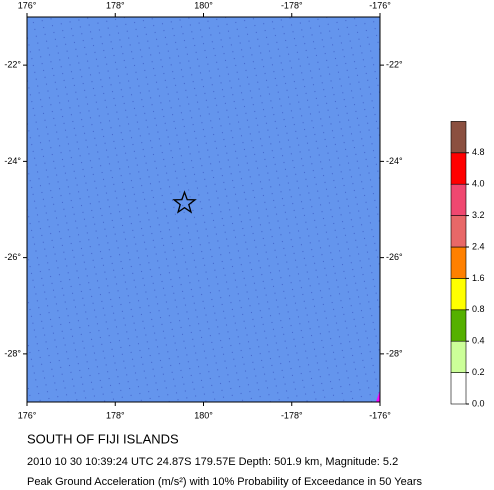  Describe the element at coordinates (478, 341) in the screenshot. I see `colorbar-label: 0.4` at that location.